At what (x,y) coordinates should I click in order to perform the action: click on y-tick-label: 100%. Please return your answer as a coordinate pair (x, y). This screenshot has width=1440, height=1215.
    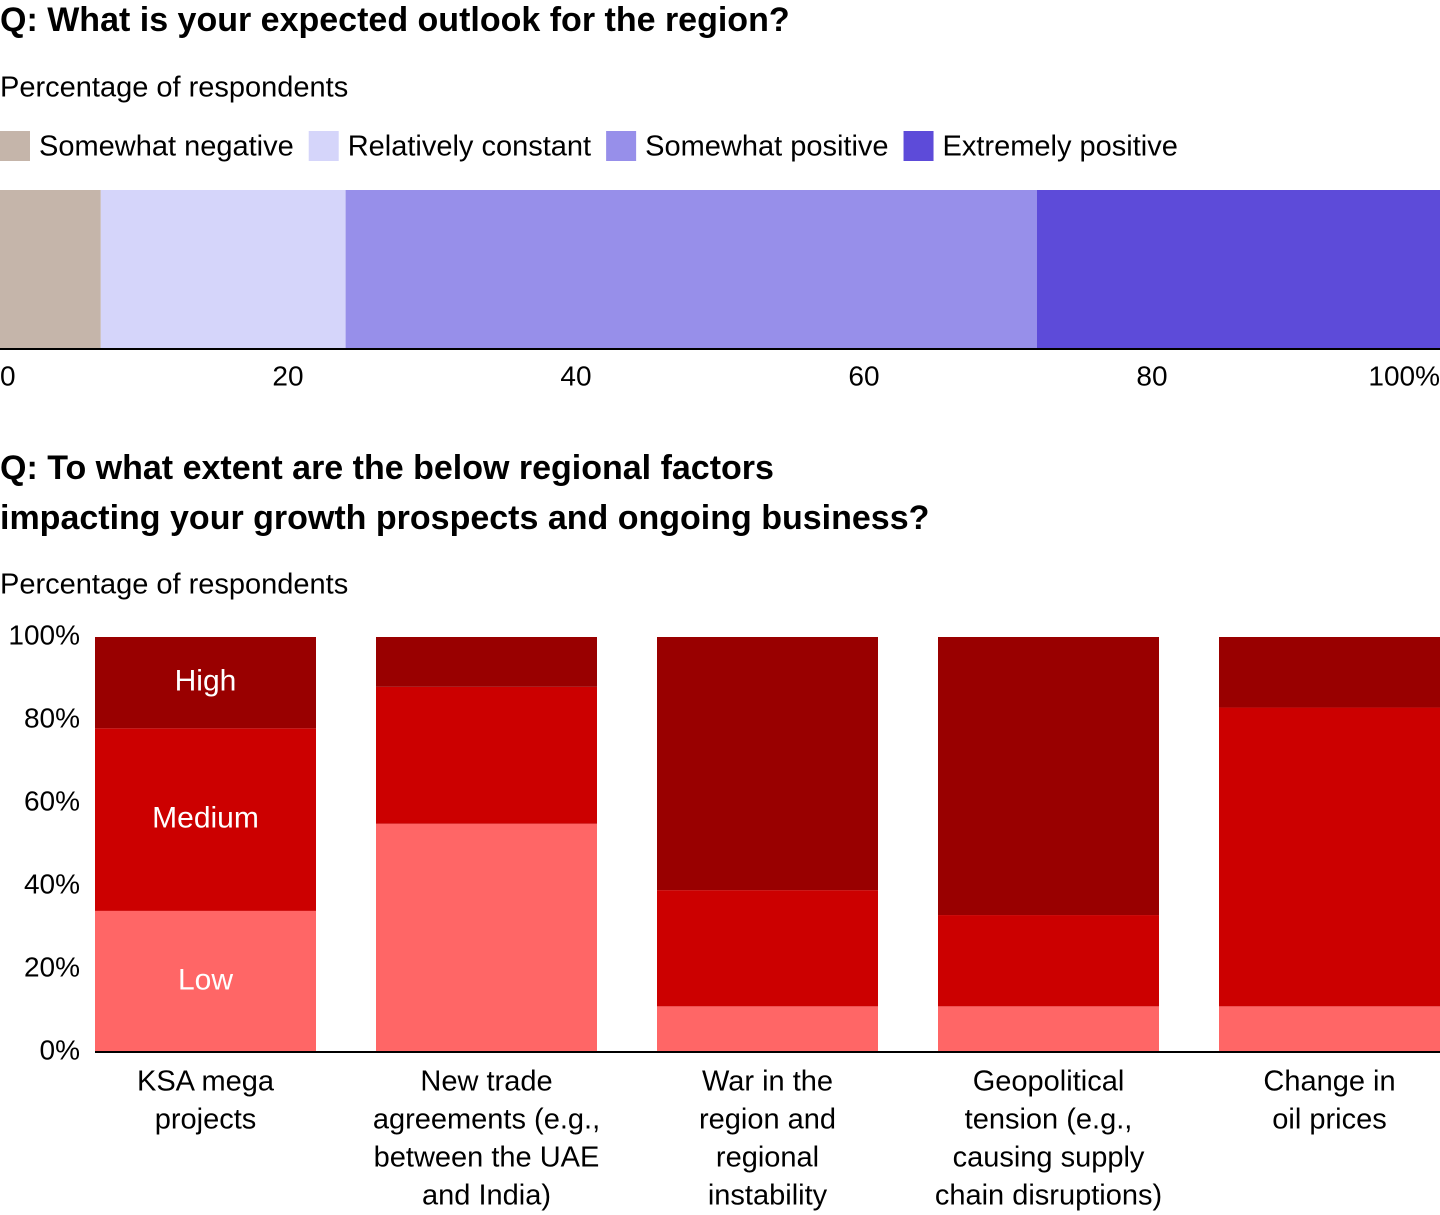
    Looking at the image, I should click on (44, 634).